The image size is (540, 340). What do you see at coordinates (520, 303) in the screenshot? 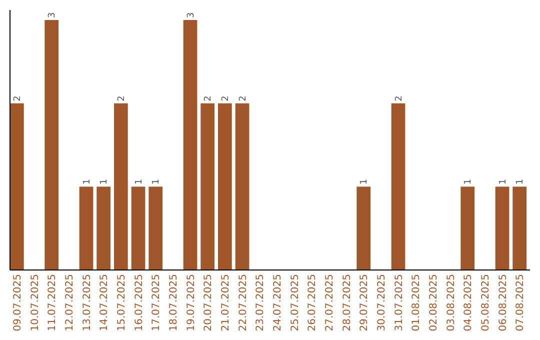
I see `x-tick-label: 07.08.2025` at bounding box center [520, 303].